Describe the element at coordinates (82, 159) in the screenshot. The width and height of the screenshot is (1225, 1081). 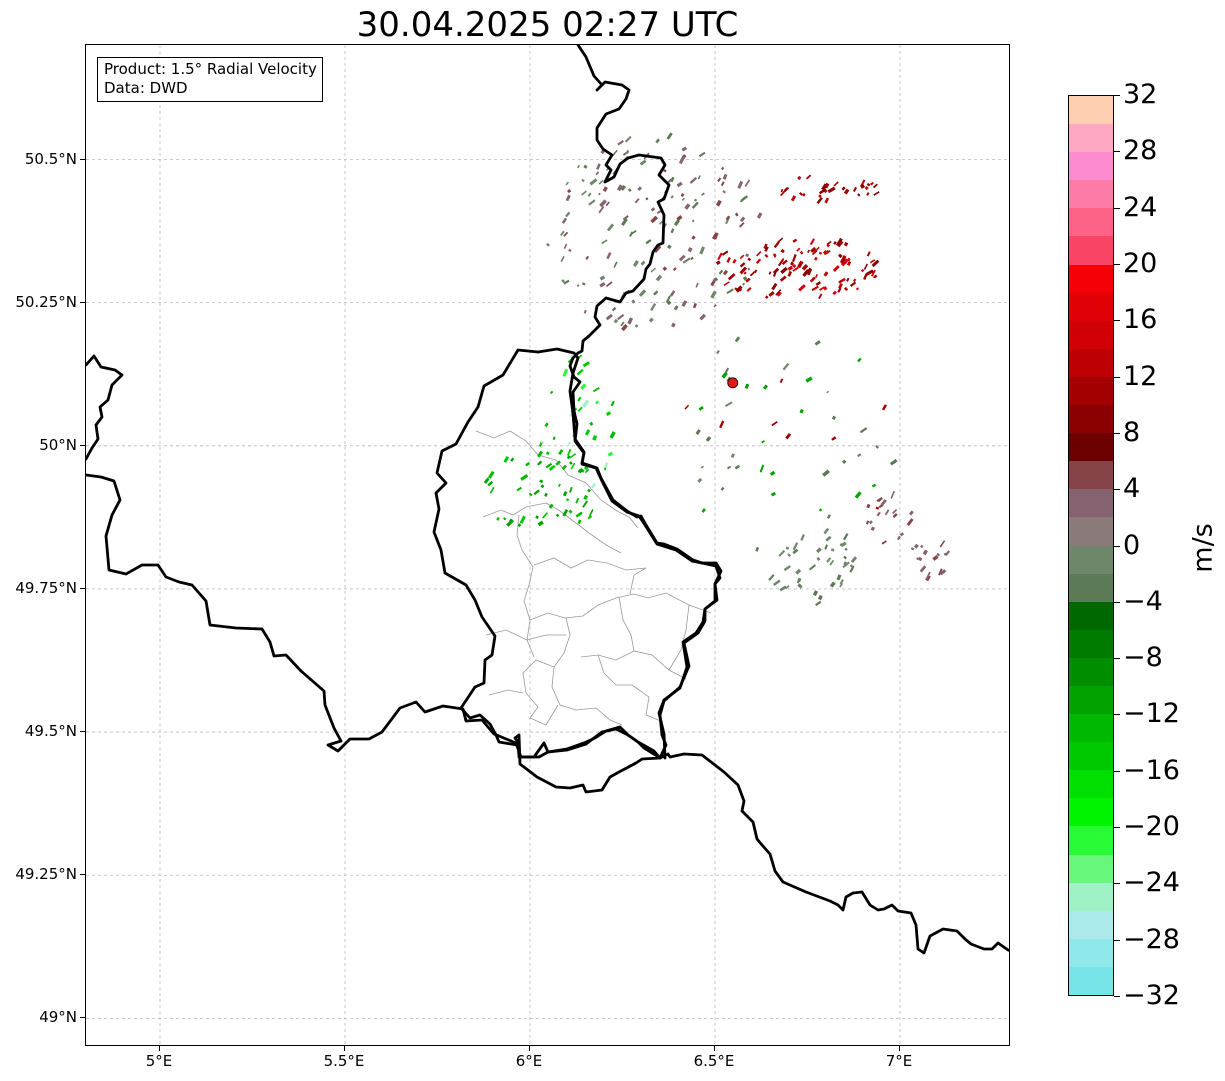
I see `lat-tick` at that location.